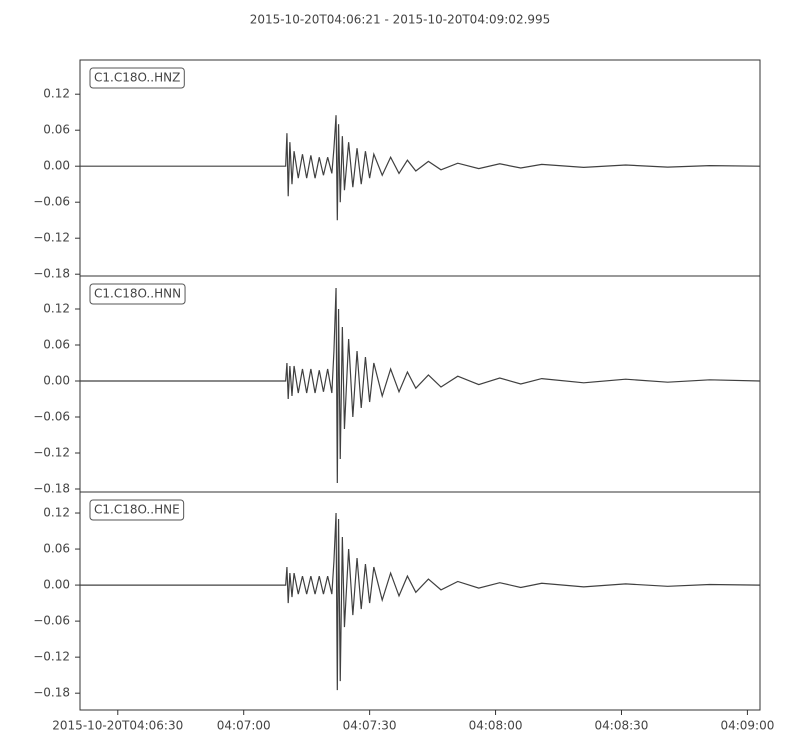 This screenshot has width=800, height=750. What do you see at coordinates (420, 168) in the screenshot?
I see `waveform` at bounding box center [420, 168].